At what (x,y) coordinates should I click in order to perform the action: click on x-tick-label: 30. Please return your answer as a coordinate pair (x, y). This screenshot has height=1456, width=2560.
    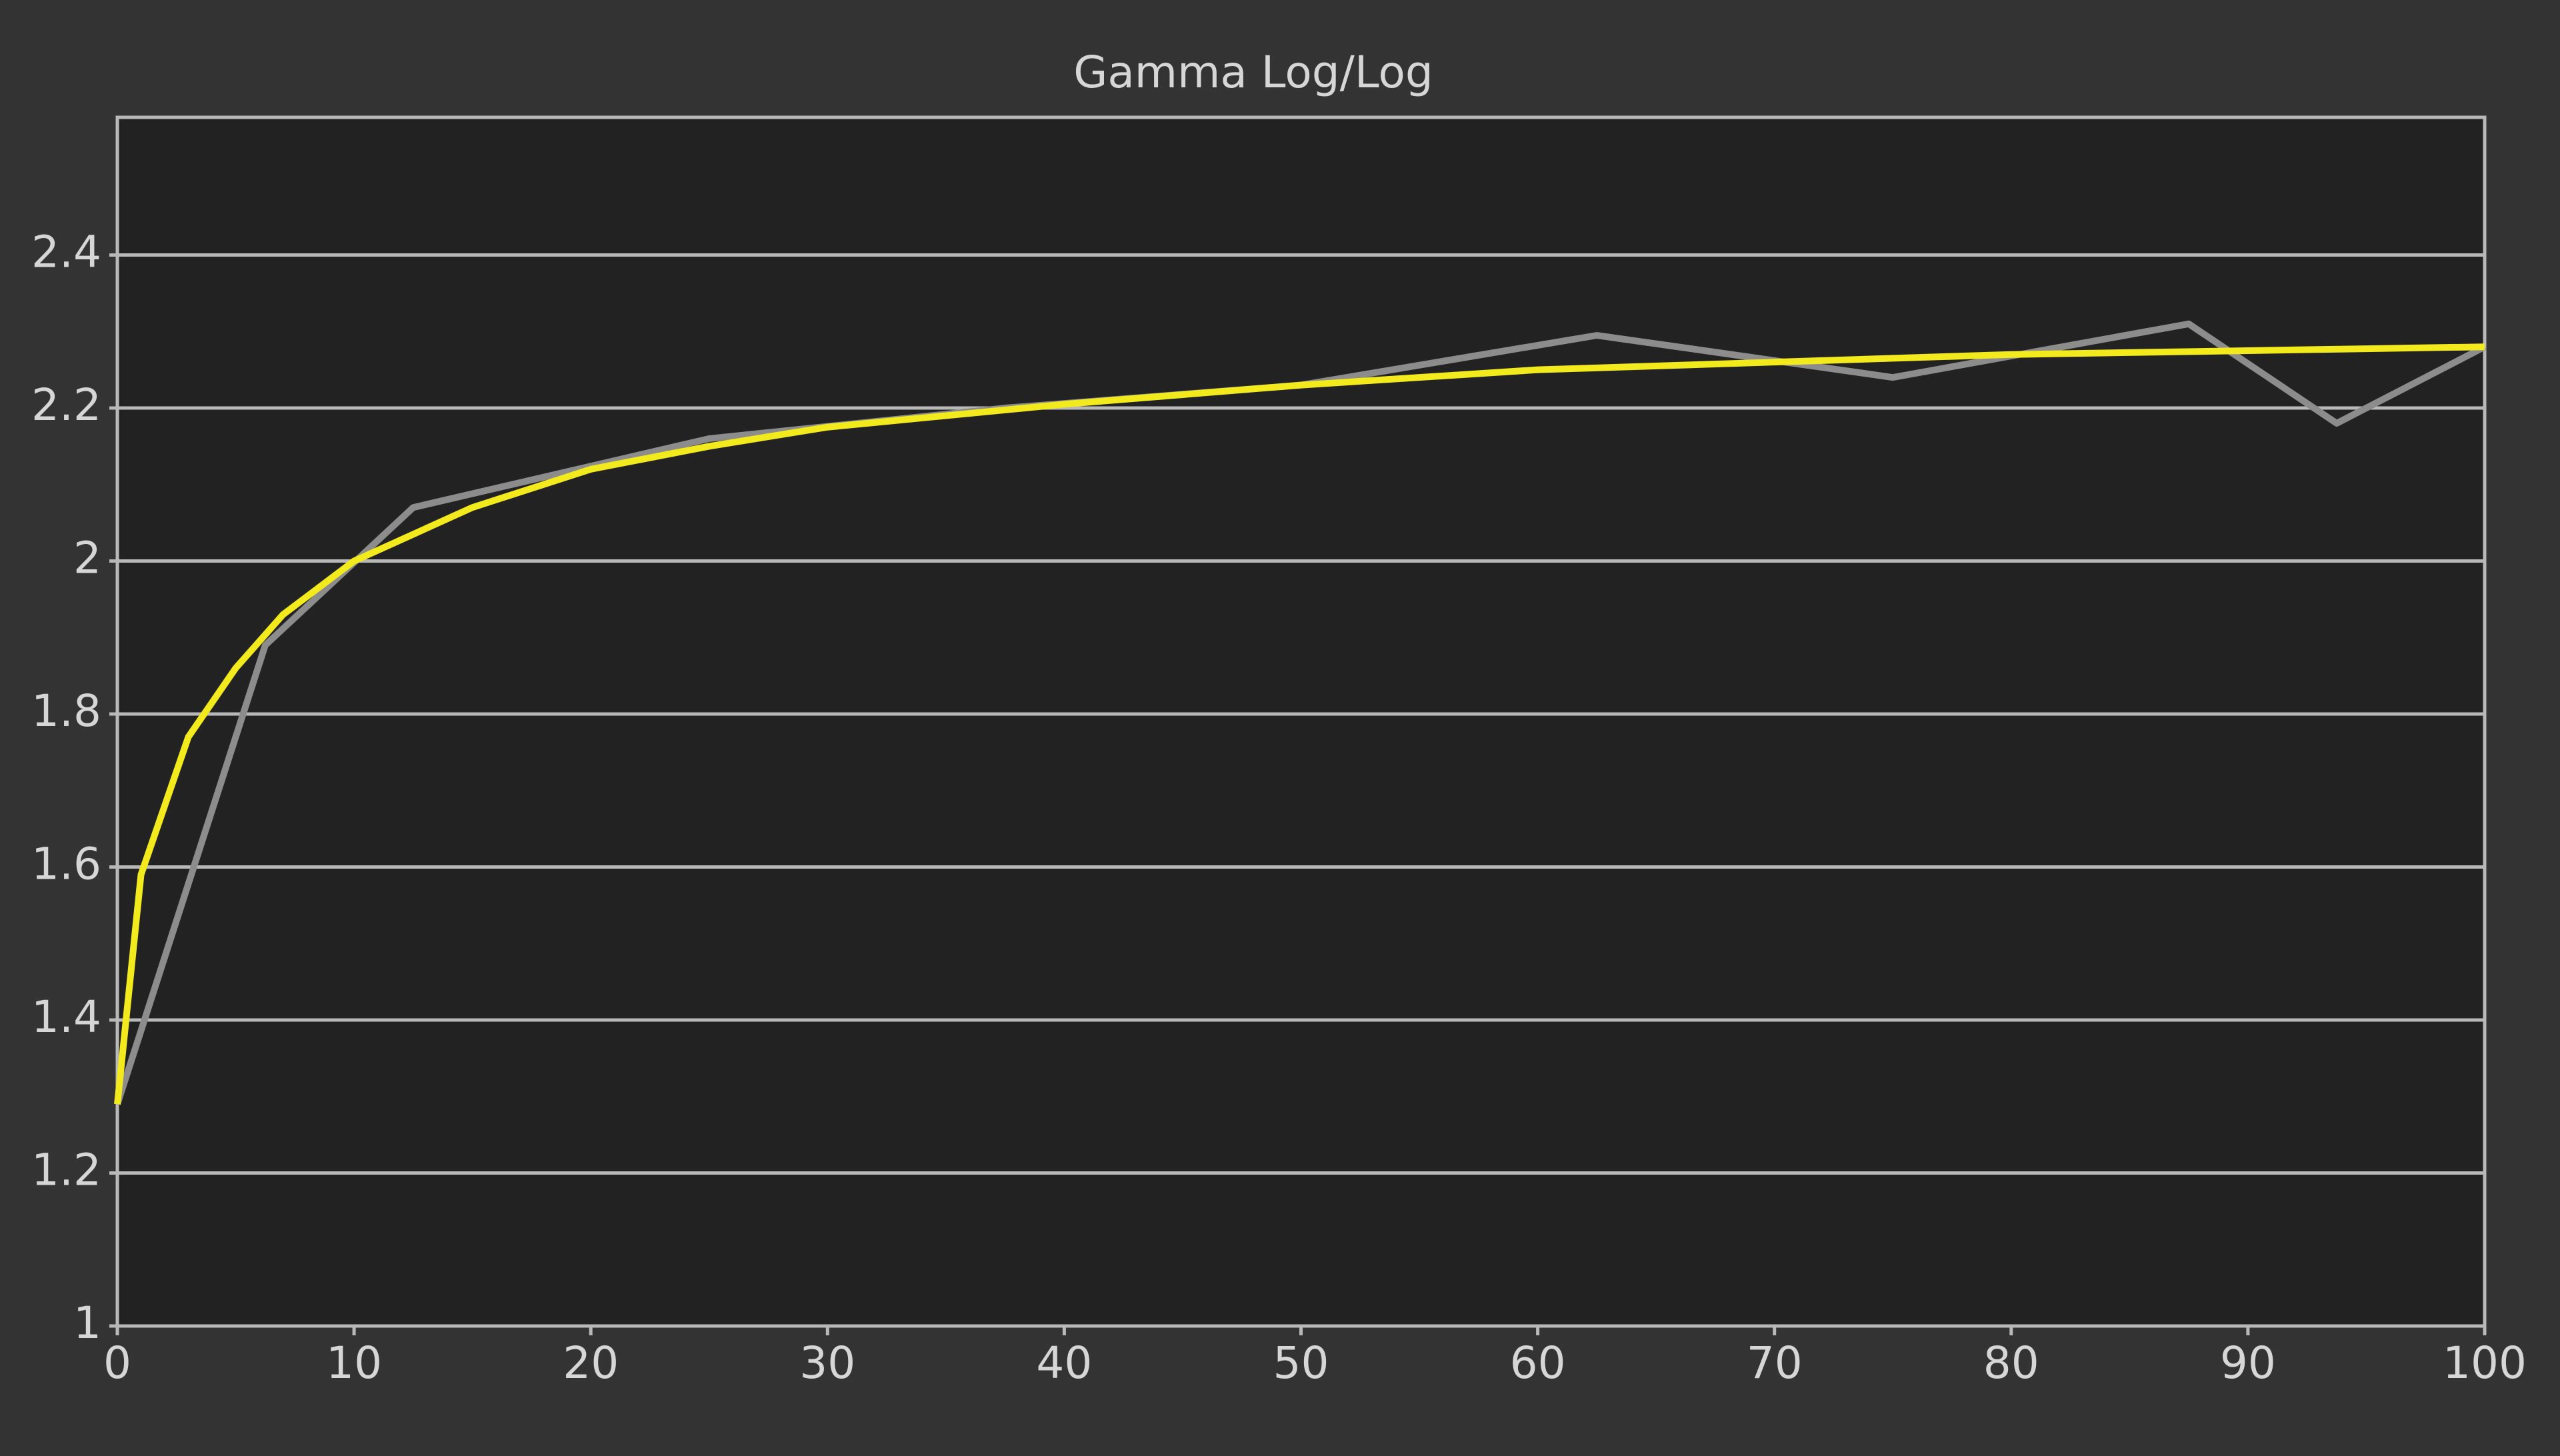
    Looking at the image, I should click on (827, 1363).